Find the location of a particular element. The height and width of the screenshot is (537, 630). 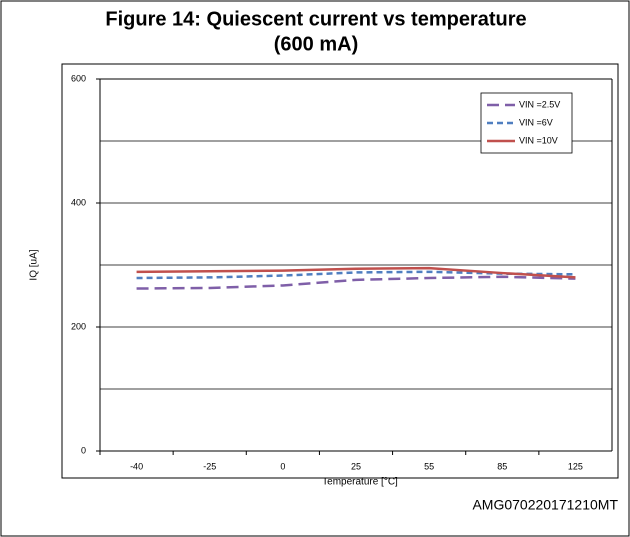

x-tick-label: 25 is located at coordinates (356, 466).